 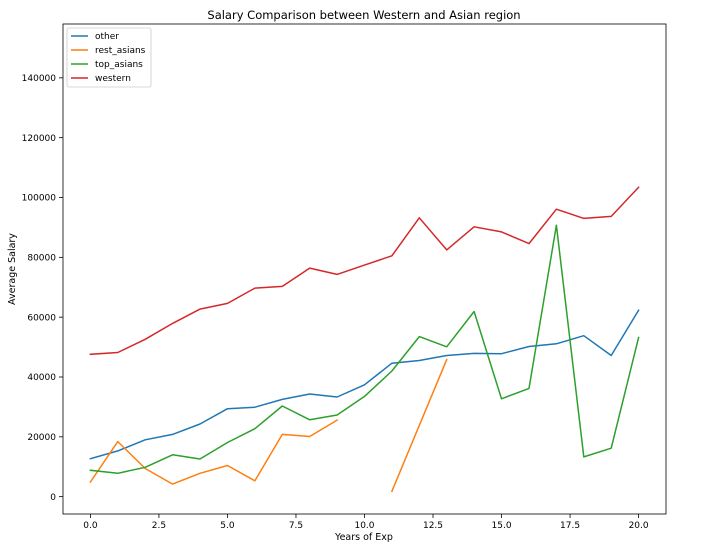 I want to click on legend-box, so click(x=109, y=57).